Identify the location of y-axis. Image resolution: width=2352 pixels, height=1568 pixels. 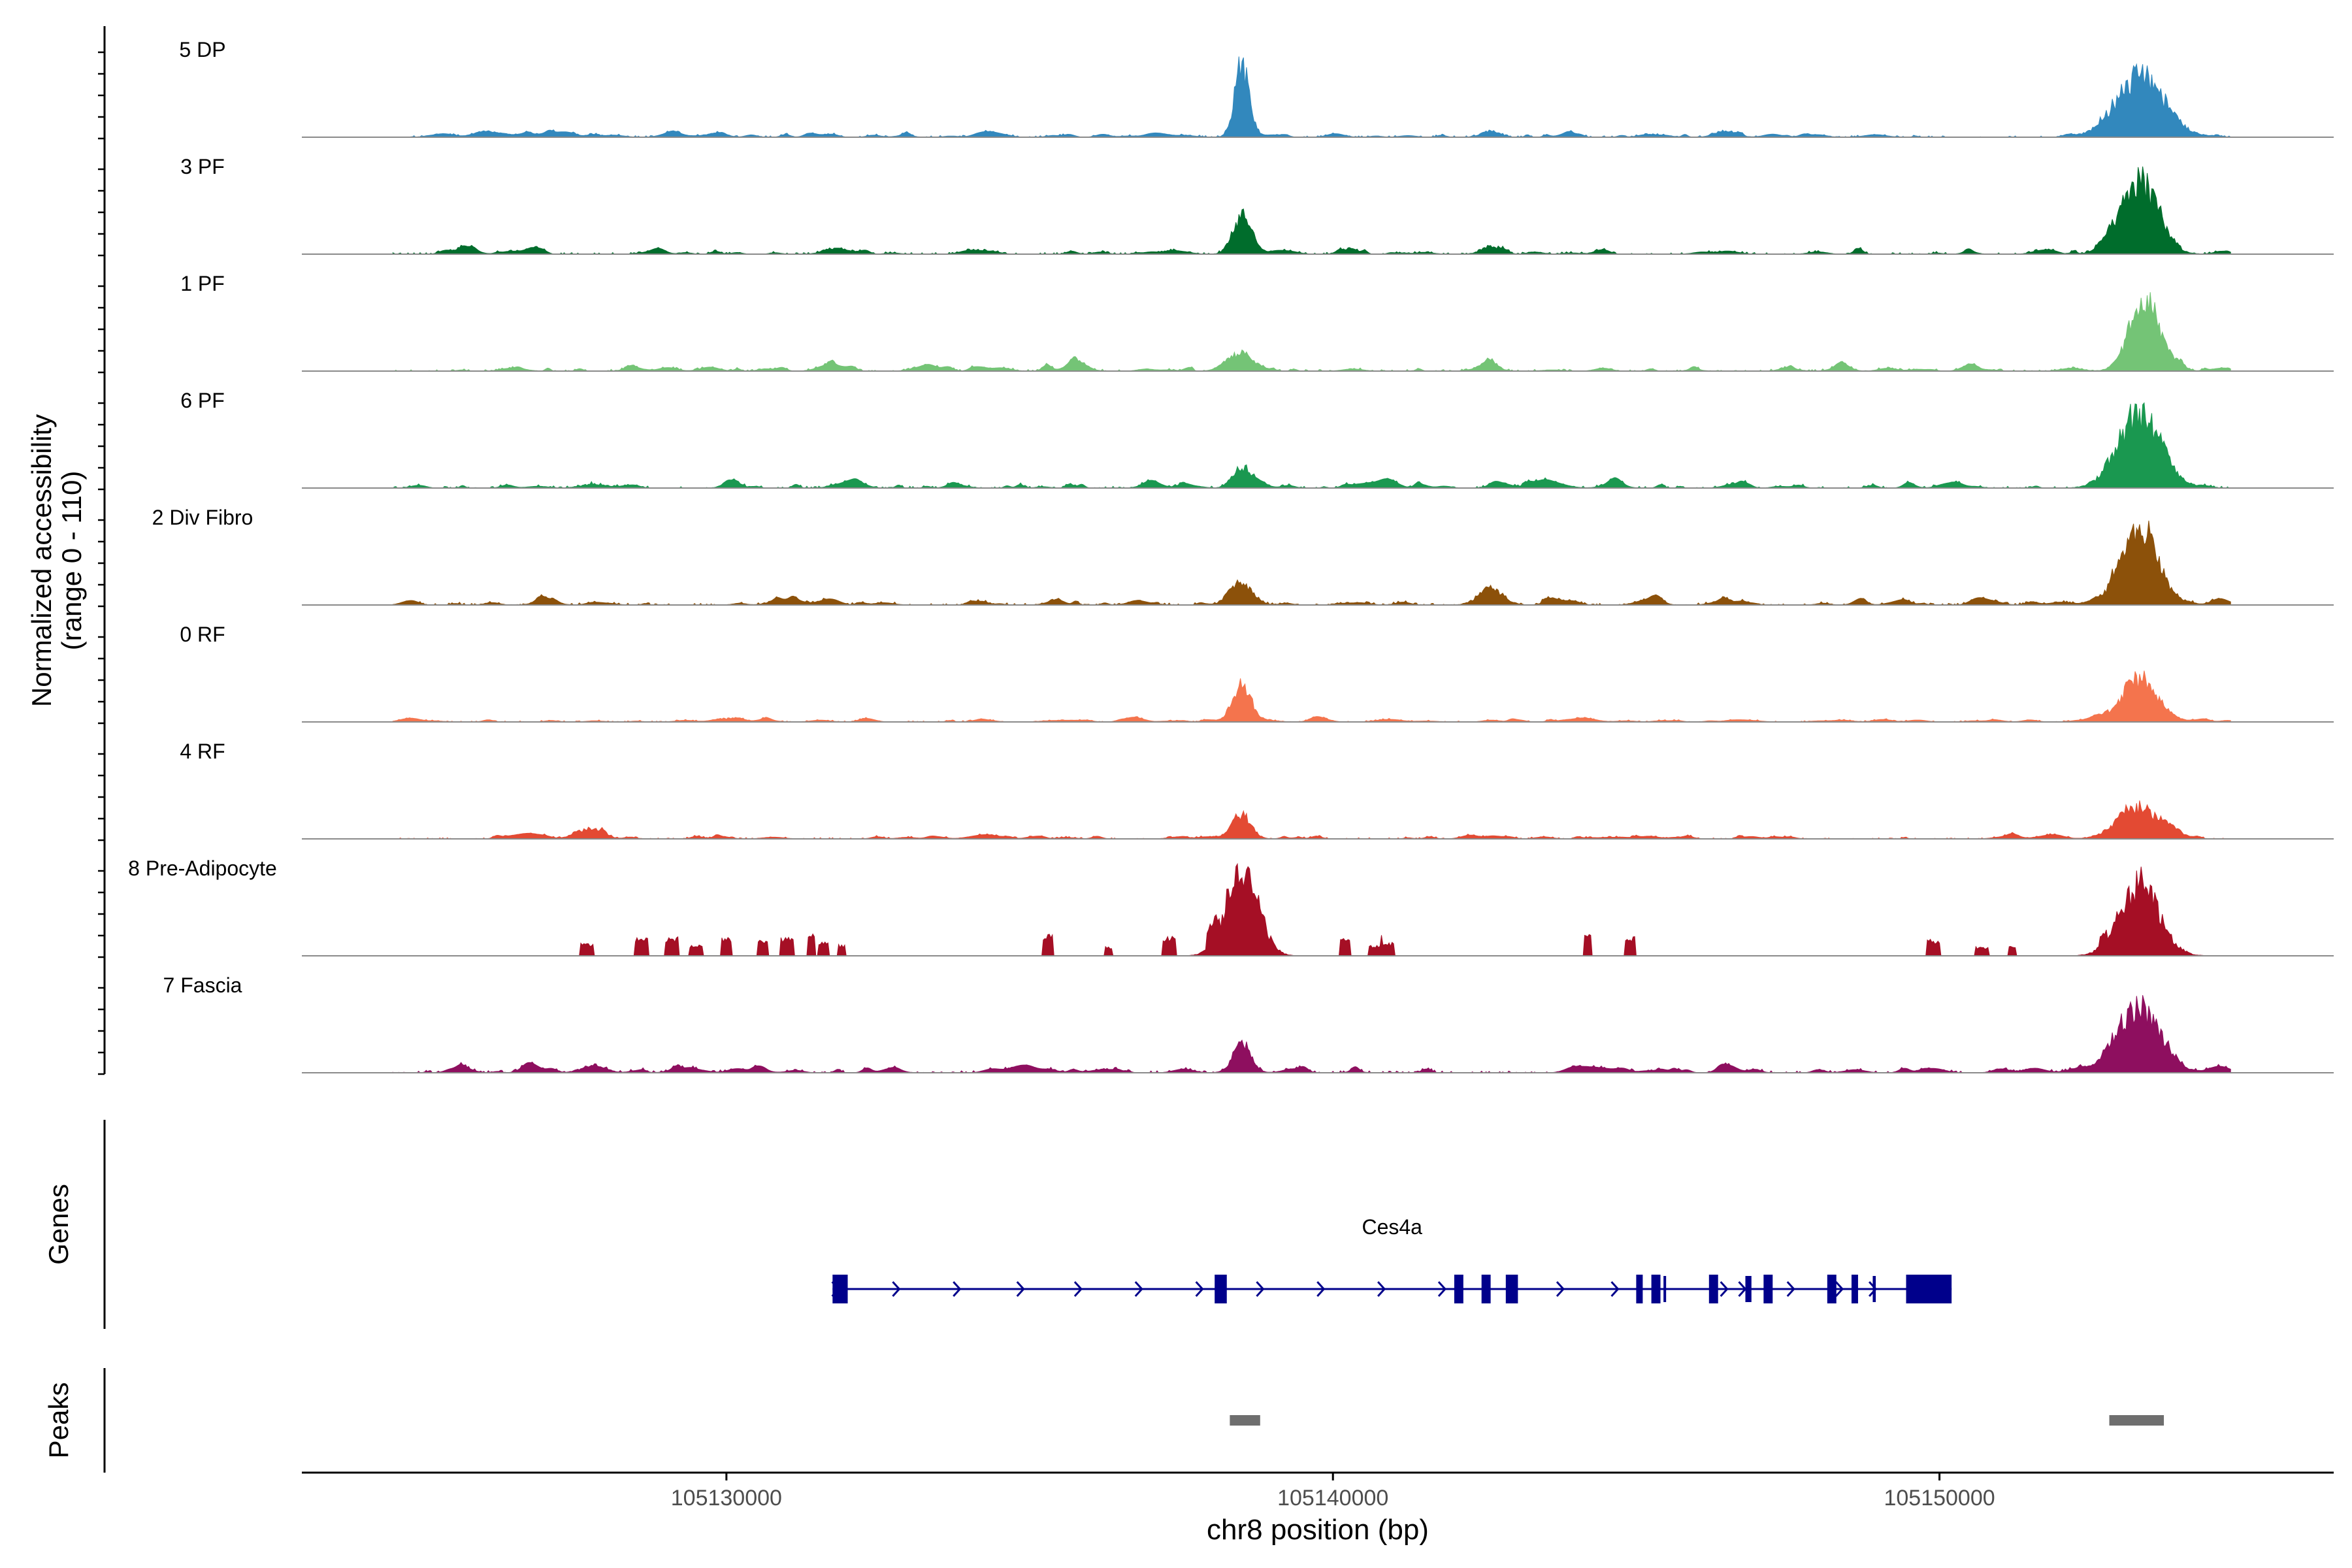
(102, 550).